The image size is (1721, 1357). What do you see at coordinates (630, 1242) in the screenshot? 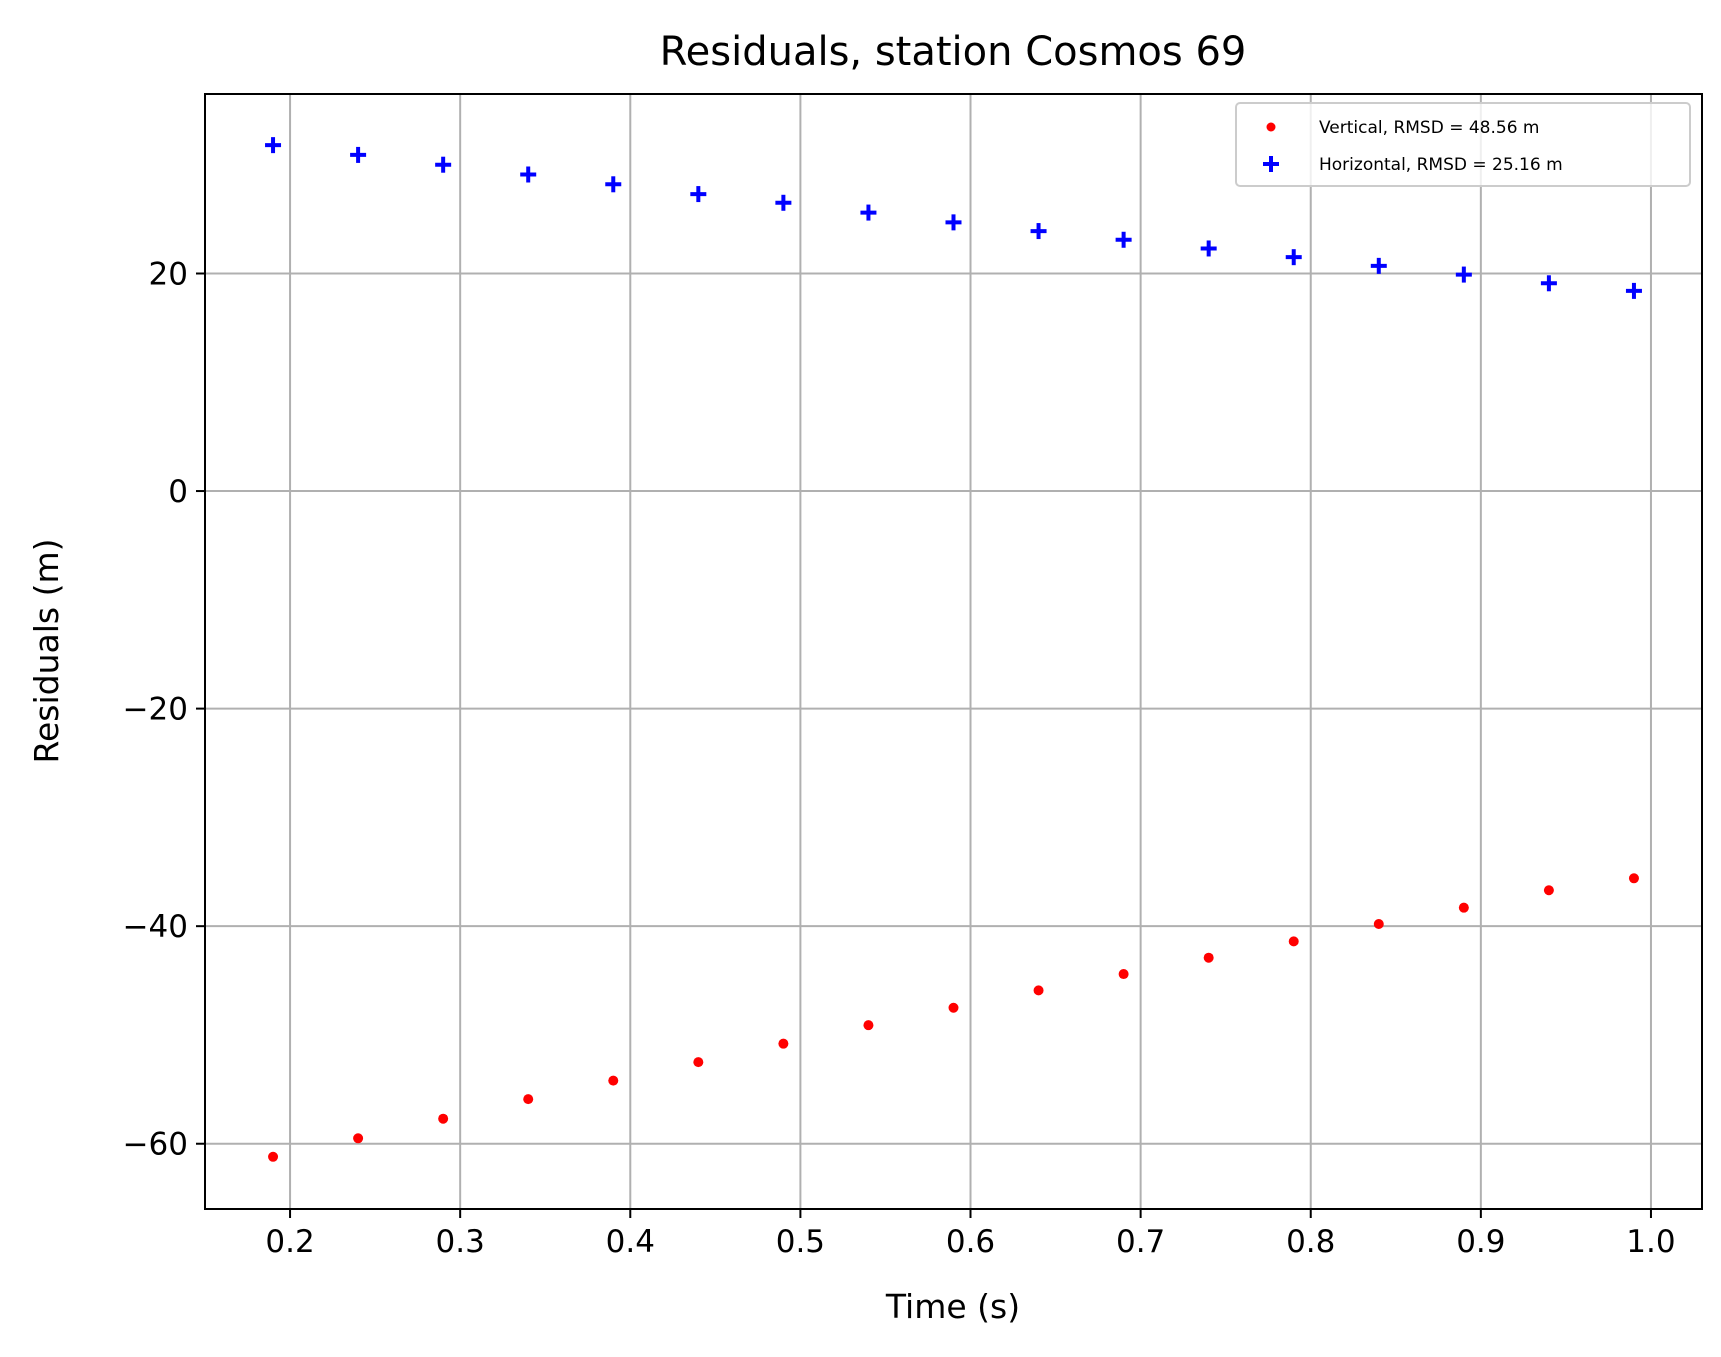
I see `x-tick-label: 0.4` at bounding box center [630, 1242].